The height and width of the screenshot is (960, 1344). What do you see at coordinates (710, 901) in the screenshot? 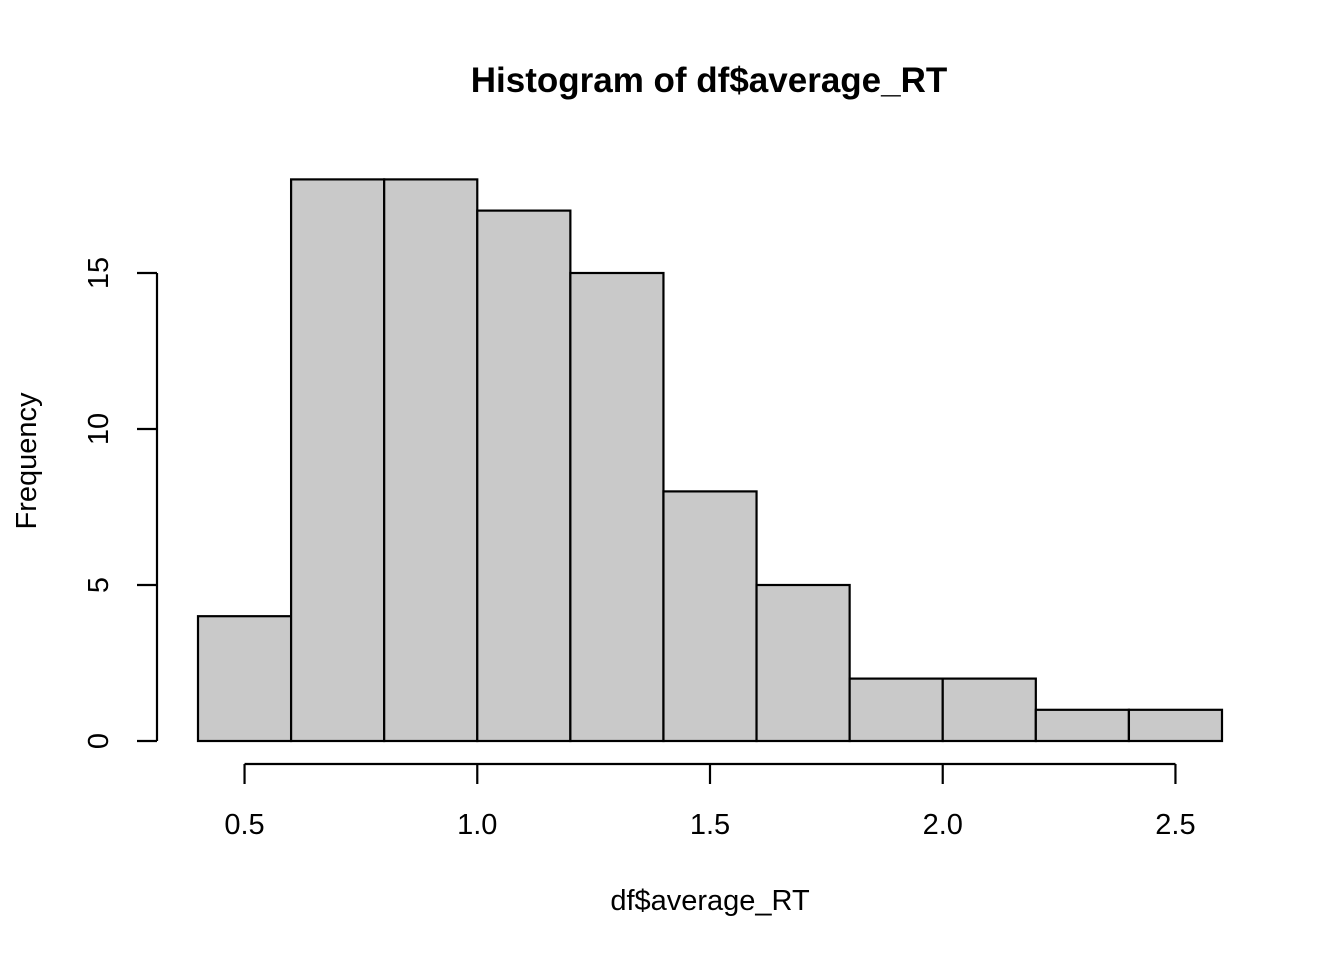
I see `x-axis-label: df$average_RT` at bounding box center [710, 901].